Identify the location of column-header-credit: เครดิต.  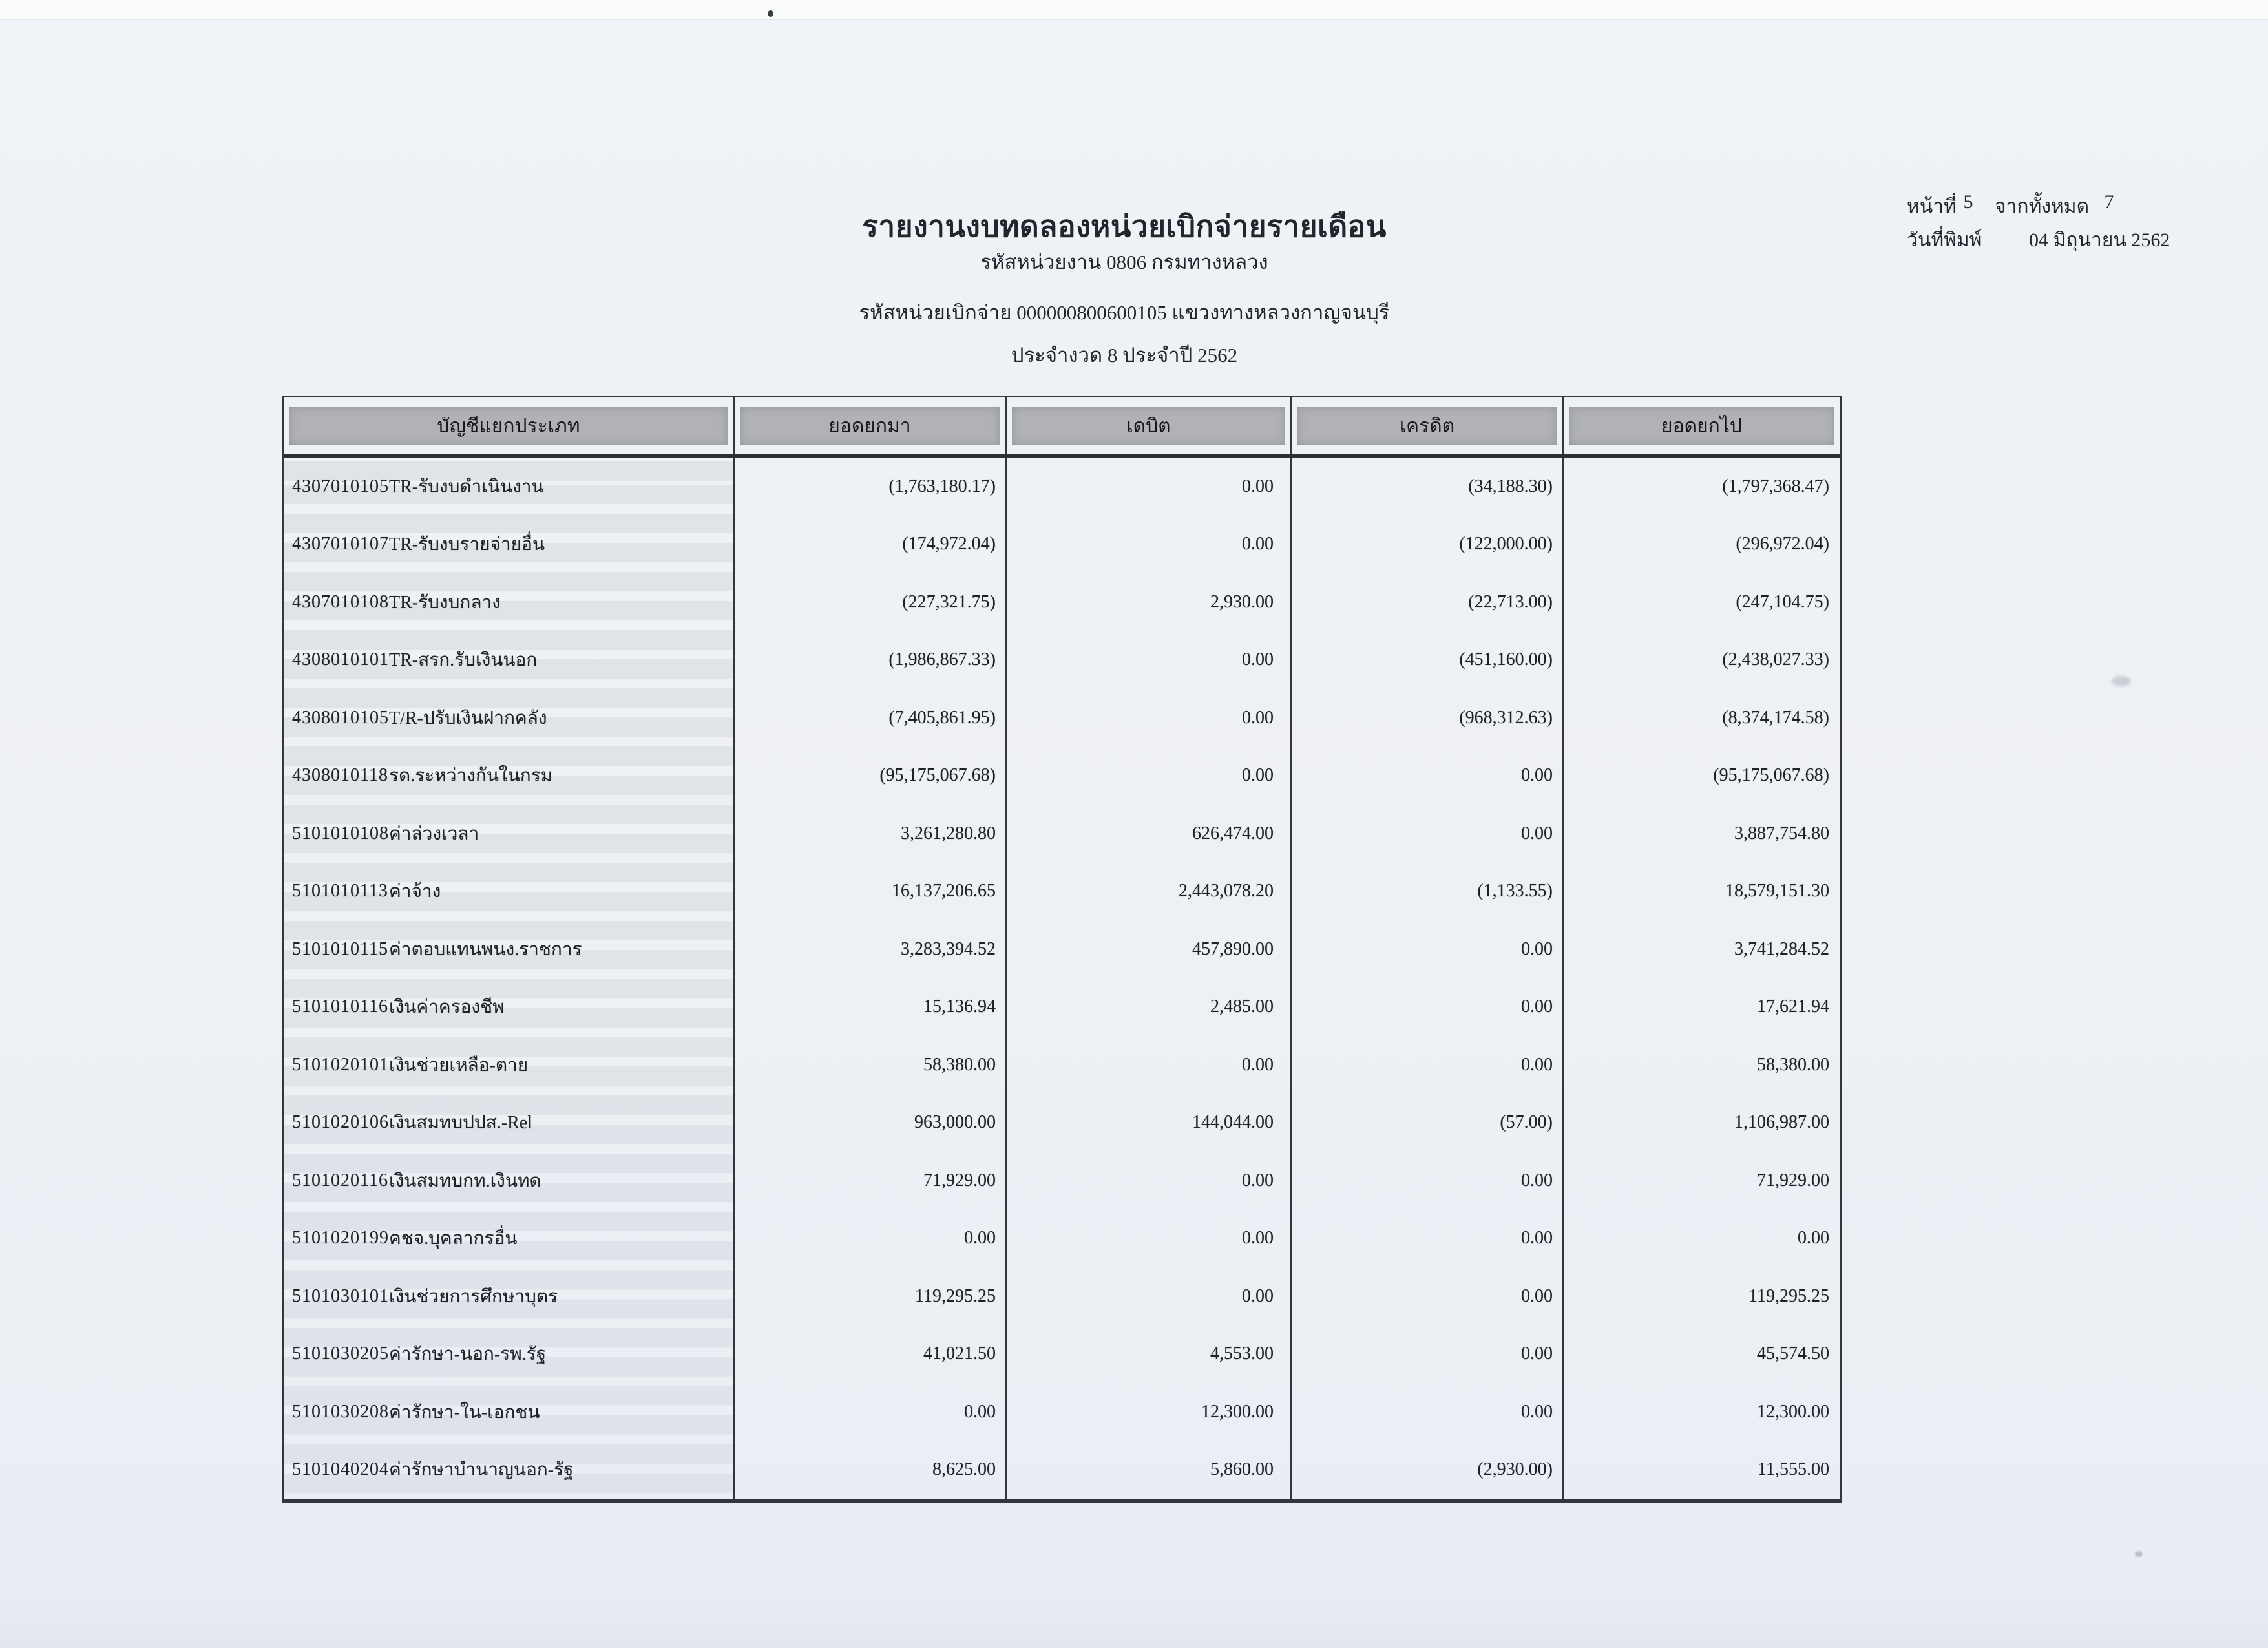
(1427, 426).